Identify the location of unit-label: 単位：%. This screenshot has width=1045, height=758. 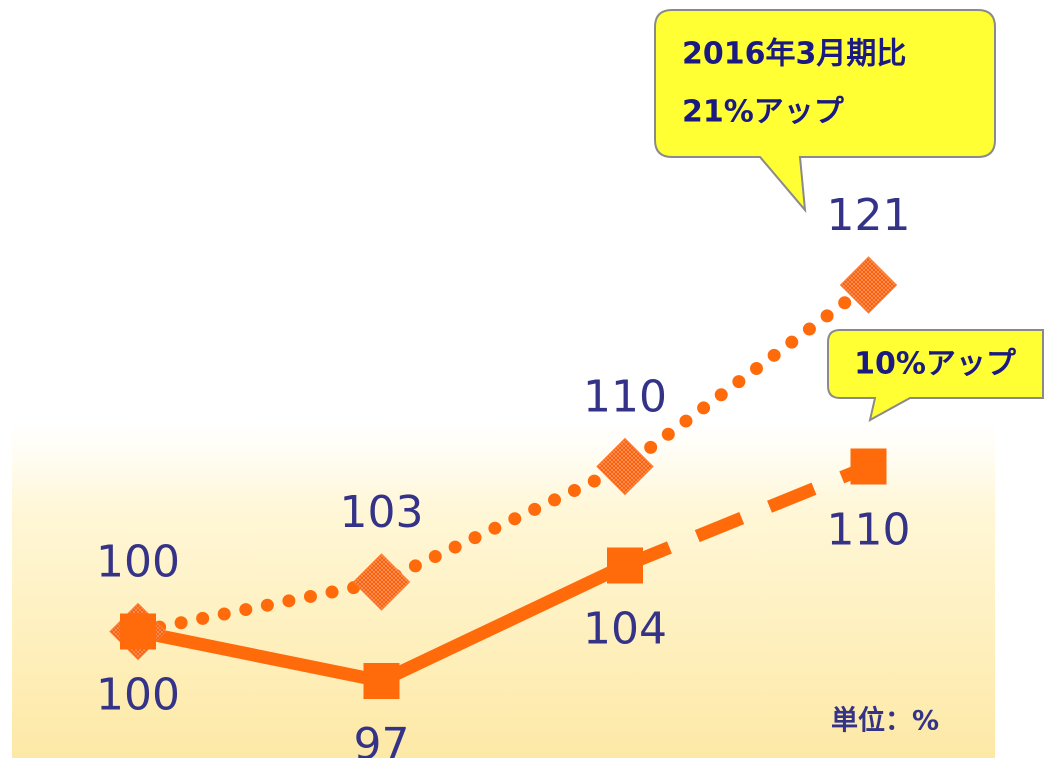
(885, 721).